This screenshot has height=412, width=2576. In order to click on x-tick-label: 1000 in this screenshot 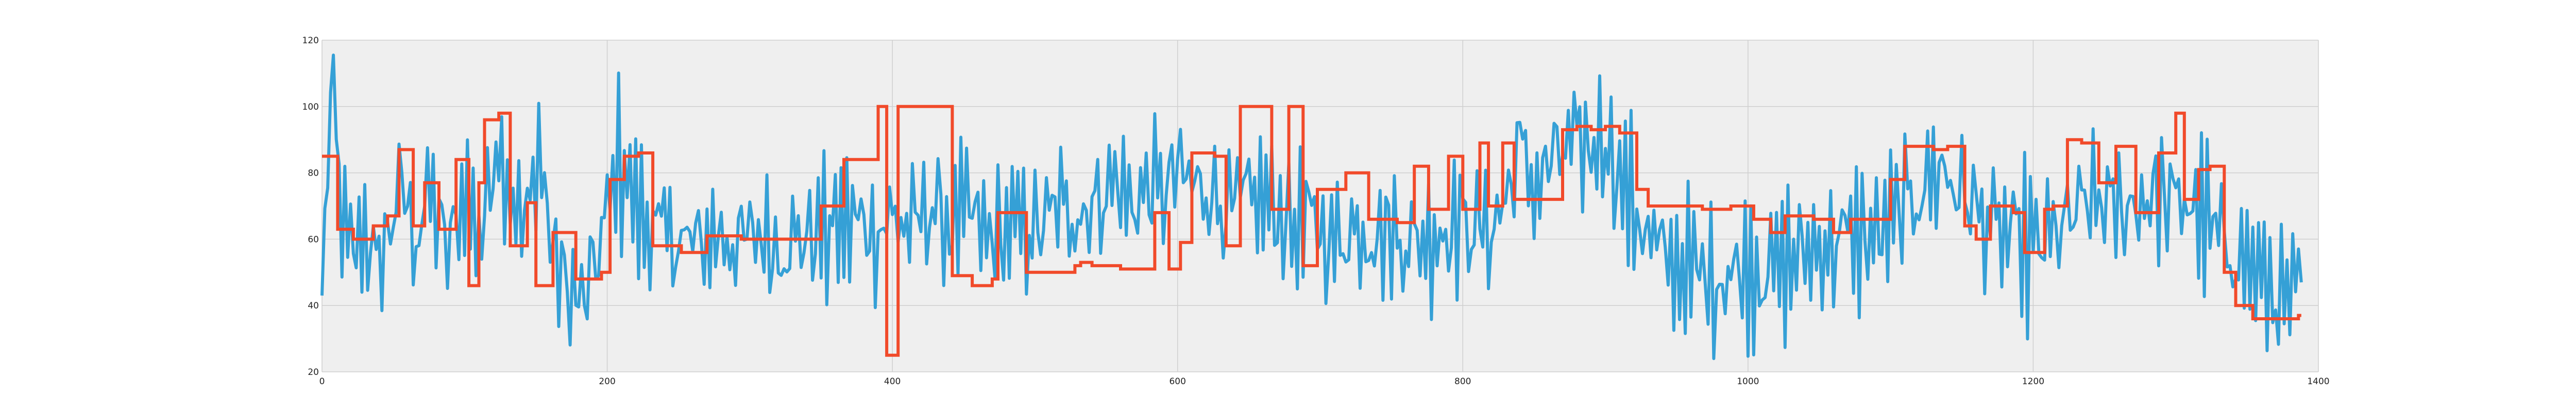, I will do `click(1748, 381)`.